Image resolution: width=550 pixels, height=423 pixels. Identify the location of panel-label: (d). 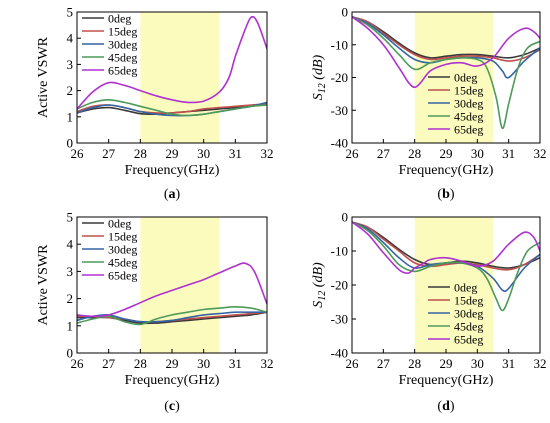
(445, 406).